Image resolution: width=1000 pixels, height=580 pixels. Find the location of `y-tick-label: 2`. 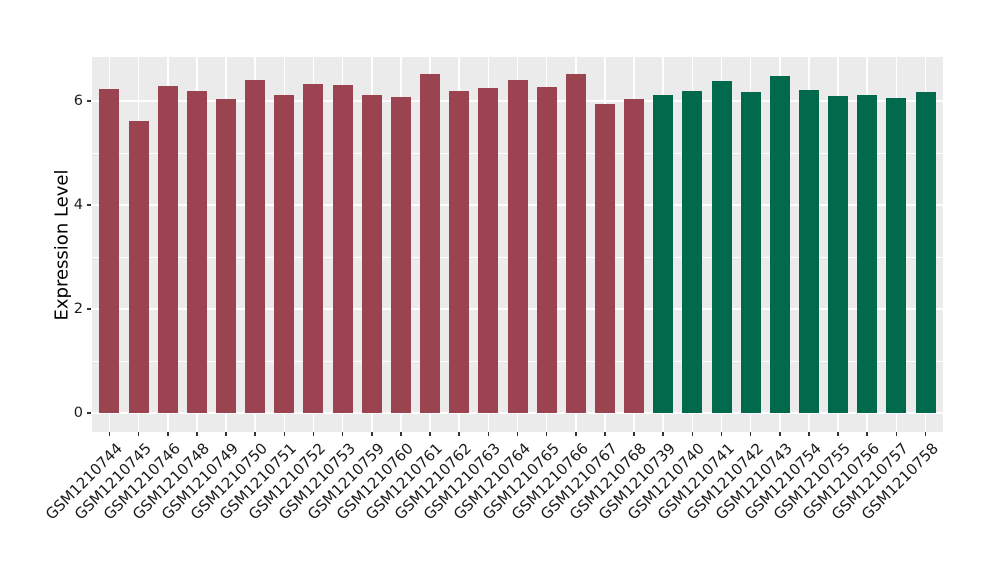

y-tick-label: 2 is located at coordinates (78, 309).